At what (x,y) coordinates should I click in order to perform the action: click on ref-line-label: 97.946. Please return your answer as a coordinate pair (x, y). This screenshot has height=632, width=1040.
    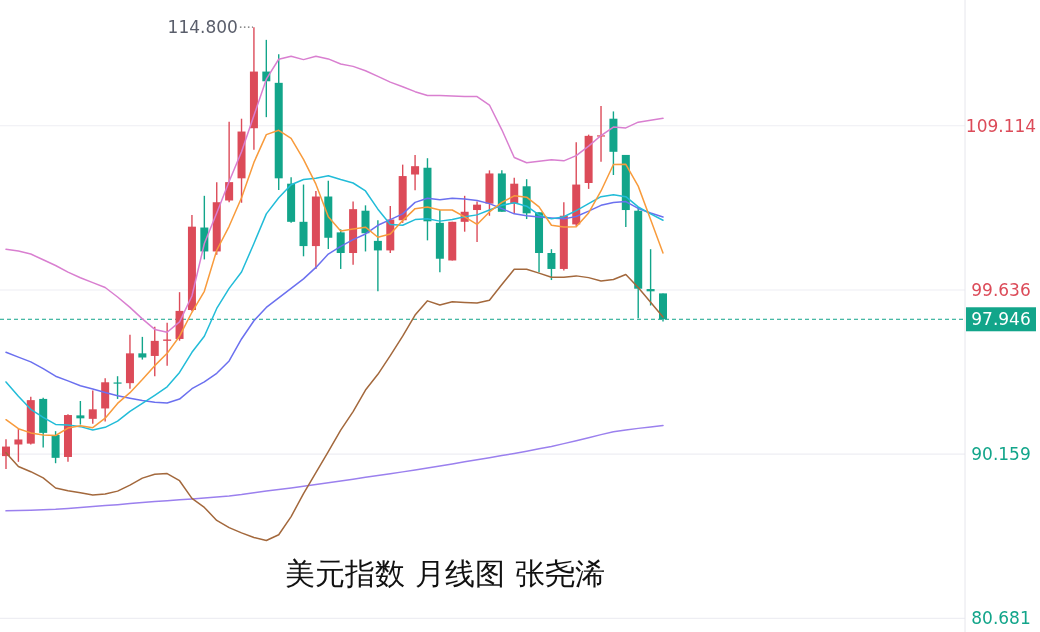
    Looking at the image, I should click on (1001, 319).